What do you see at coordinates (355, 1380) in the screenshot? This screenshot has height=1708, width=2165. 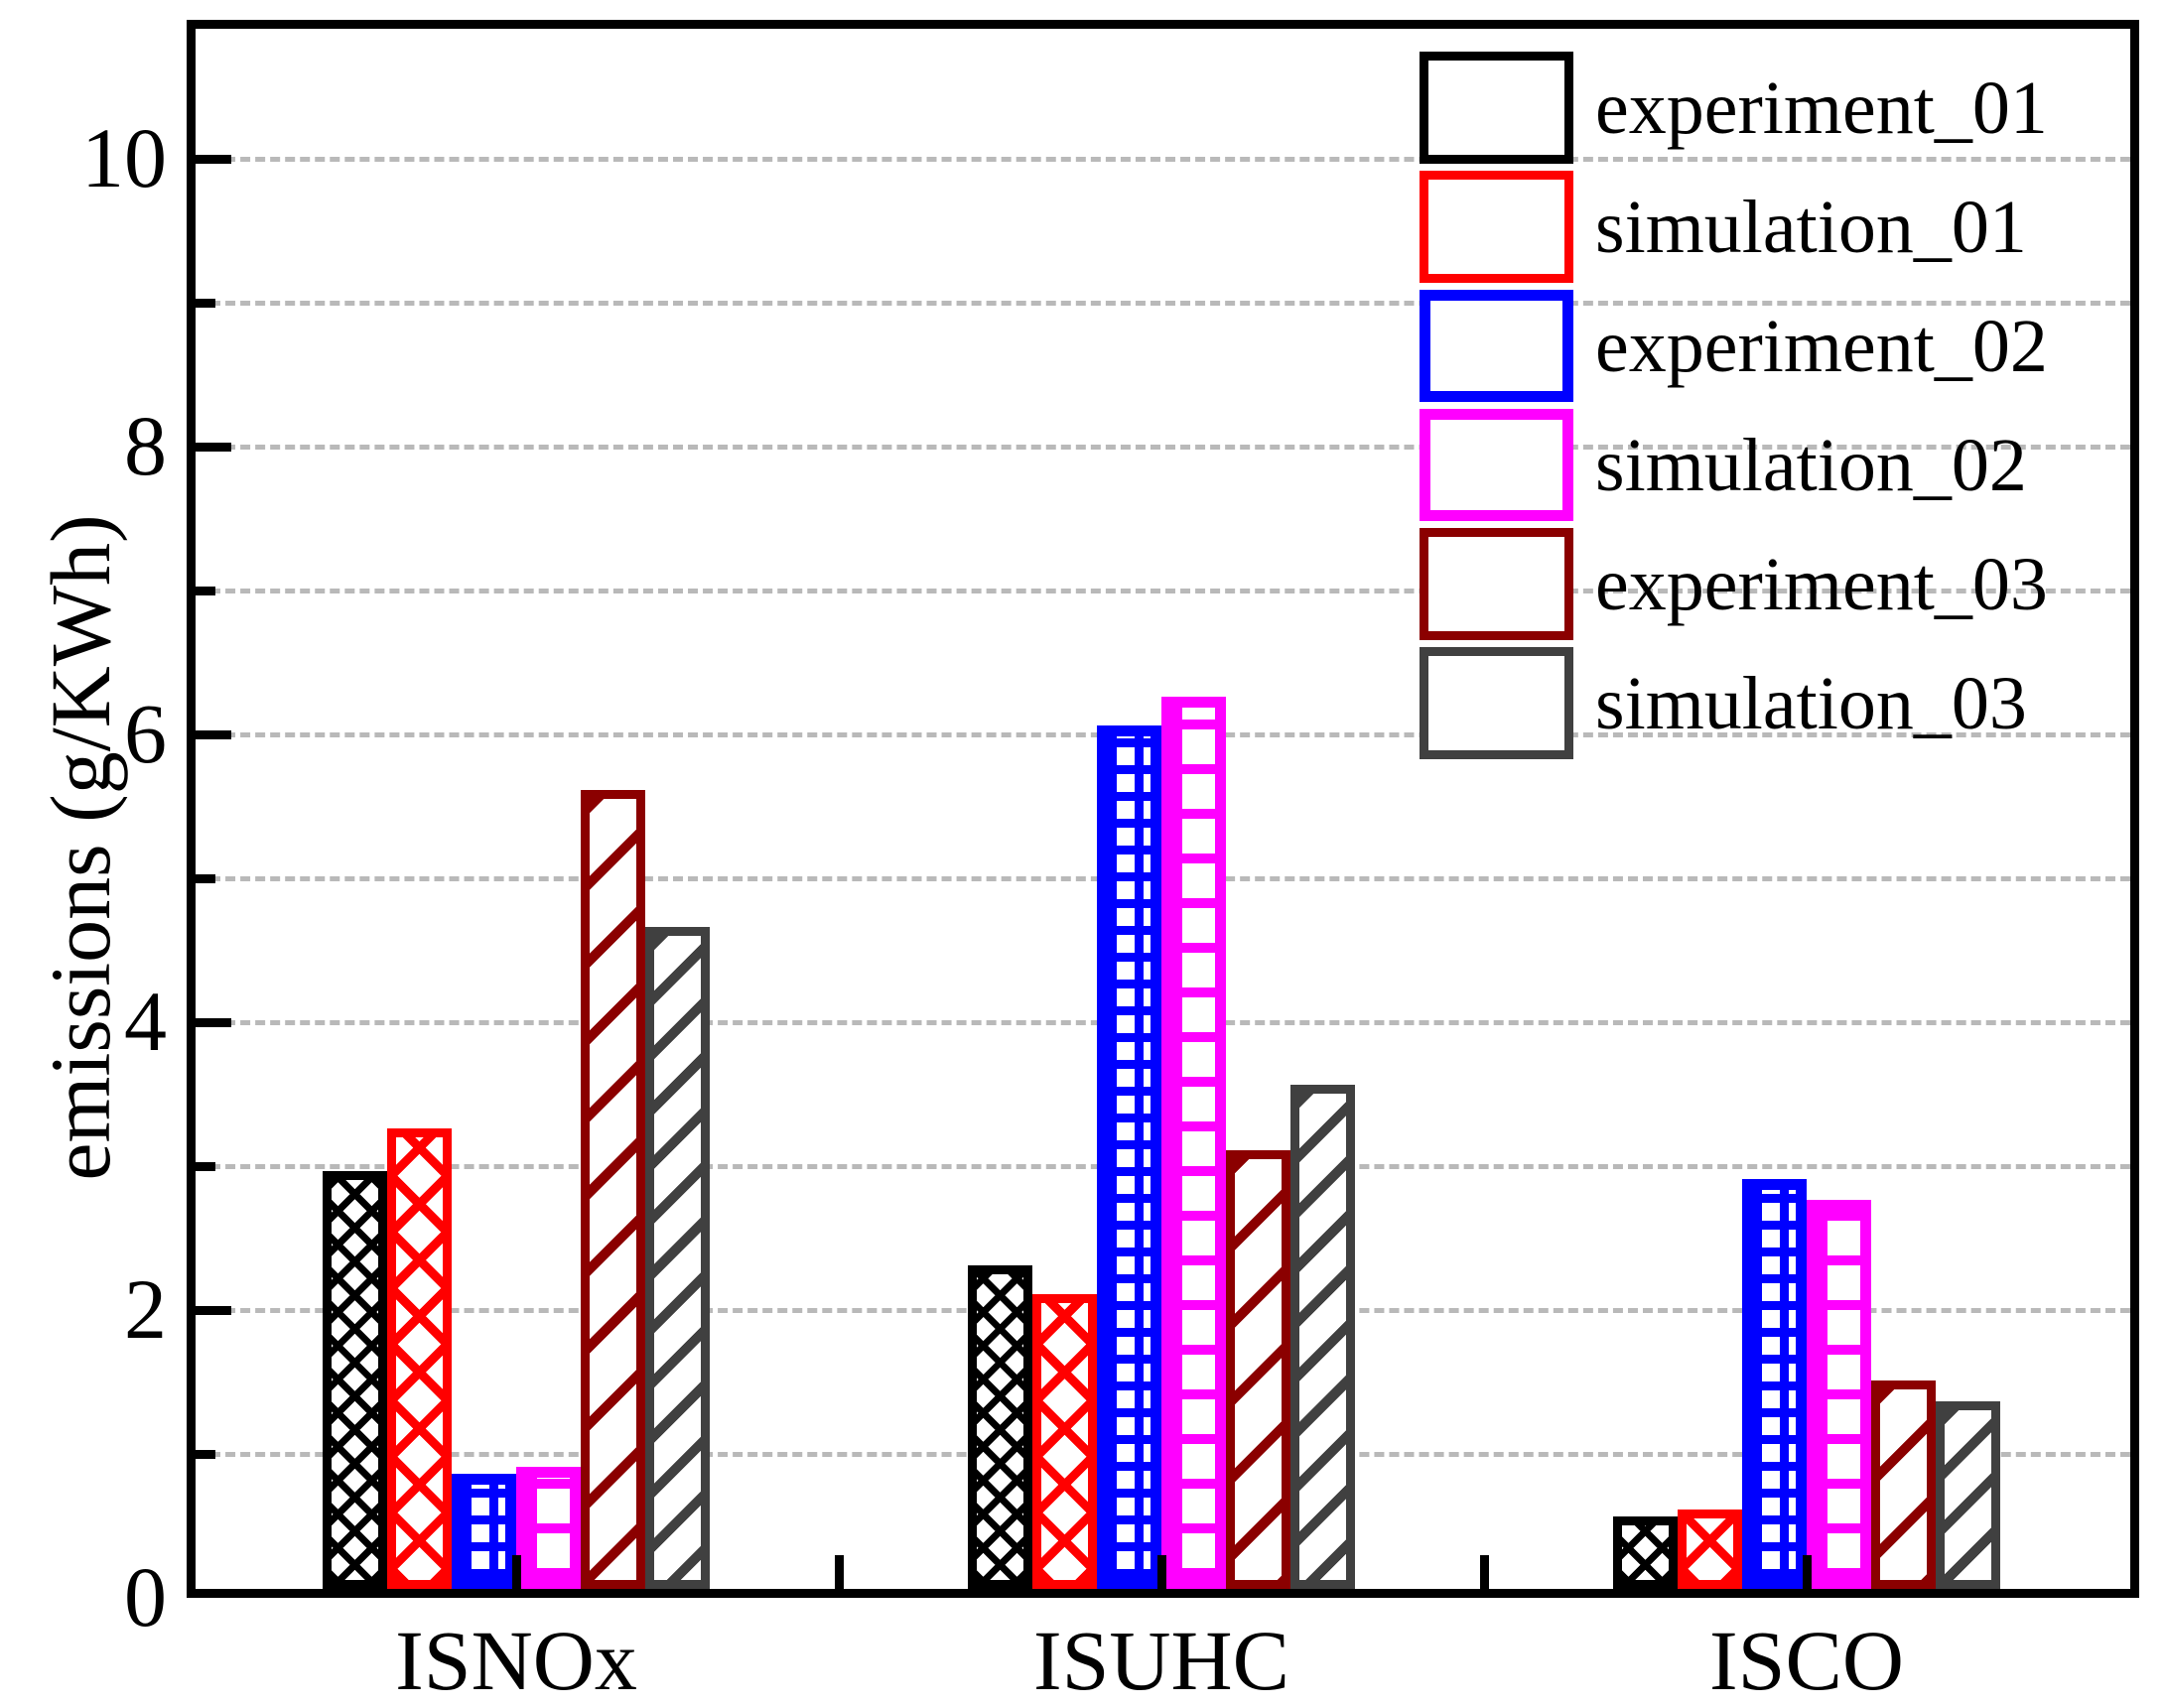 I see `bar-experiment_01-ISNOx` at bounding box center [355, 1380].